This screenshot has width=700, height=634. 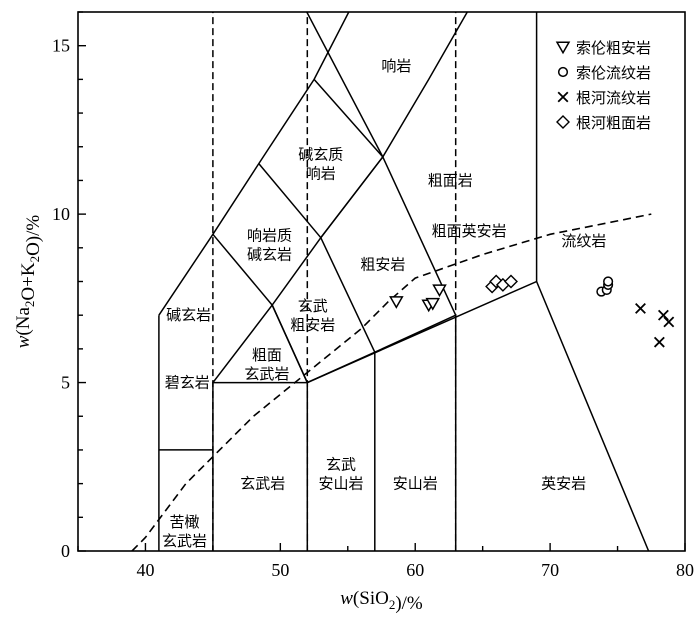 I want to click on field-label: 流纹岩, so click(x=583, y=241).